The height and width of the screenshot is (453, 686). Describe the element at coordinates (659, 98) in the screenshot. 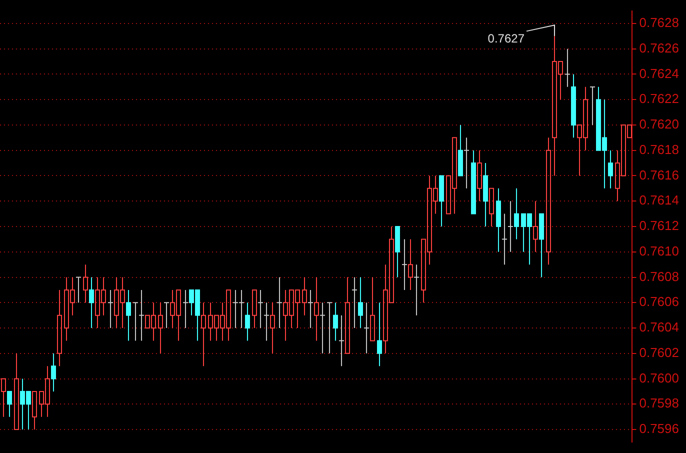

I see `y-tick-label: 0.7622` at that location.